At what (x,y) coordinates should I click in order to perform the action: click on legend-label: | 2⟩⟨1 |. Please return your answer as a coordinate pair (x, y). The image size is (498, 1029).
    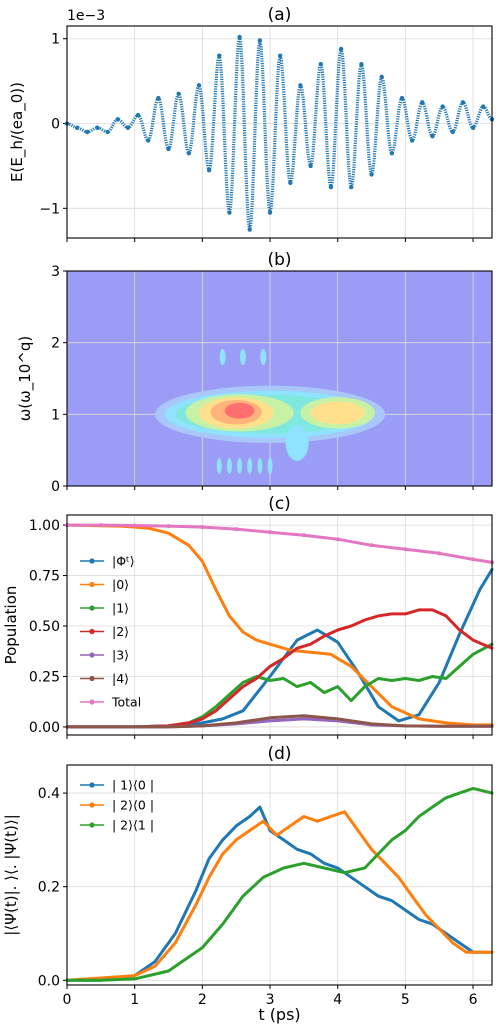
    Looking at the image, I should click on (133, 825).